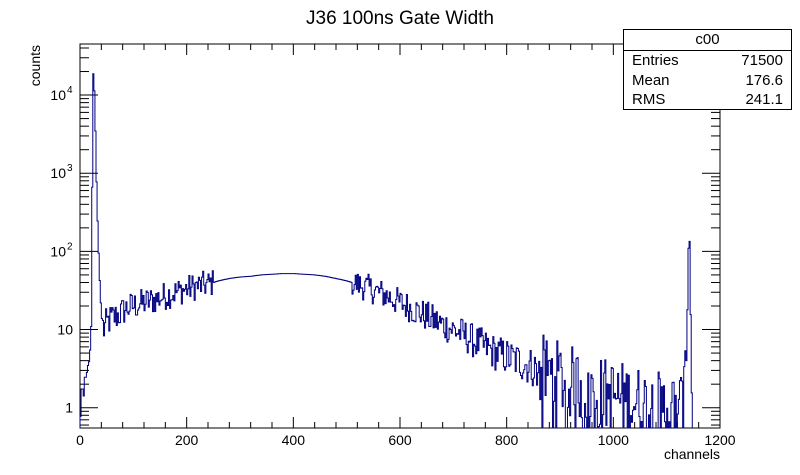 Image resolution: width=800 pixels, height=475 pixels. I want to click on stats-entries-label: Entries, so click(655, 60).